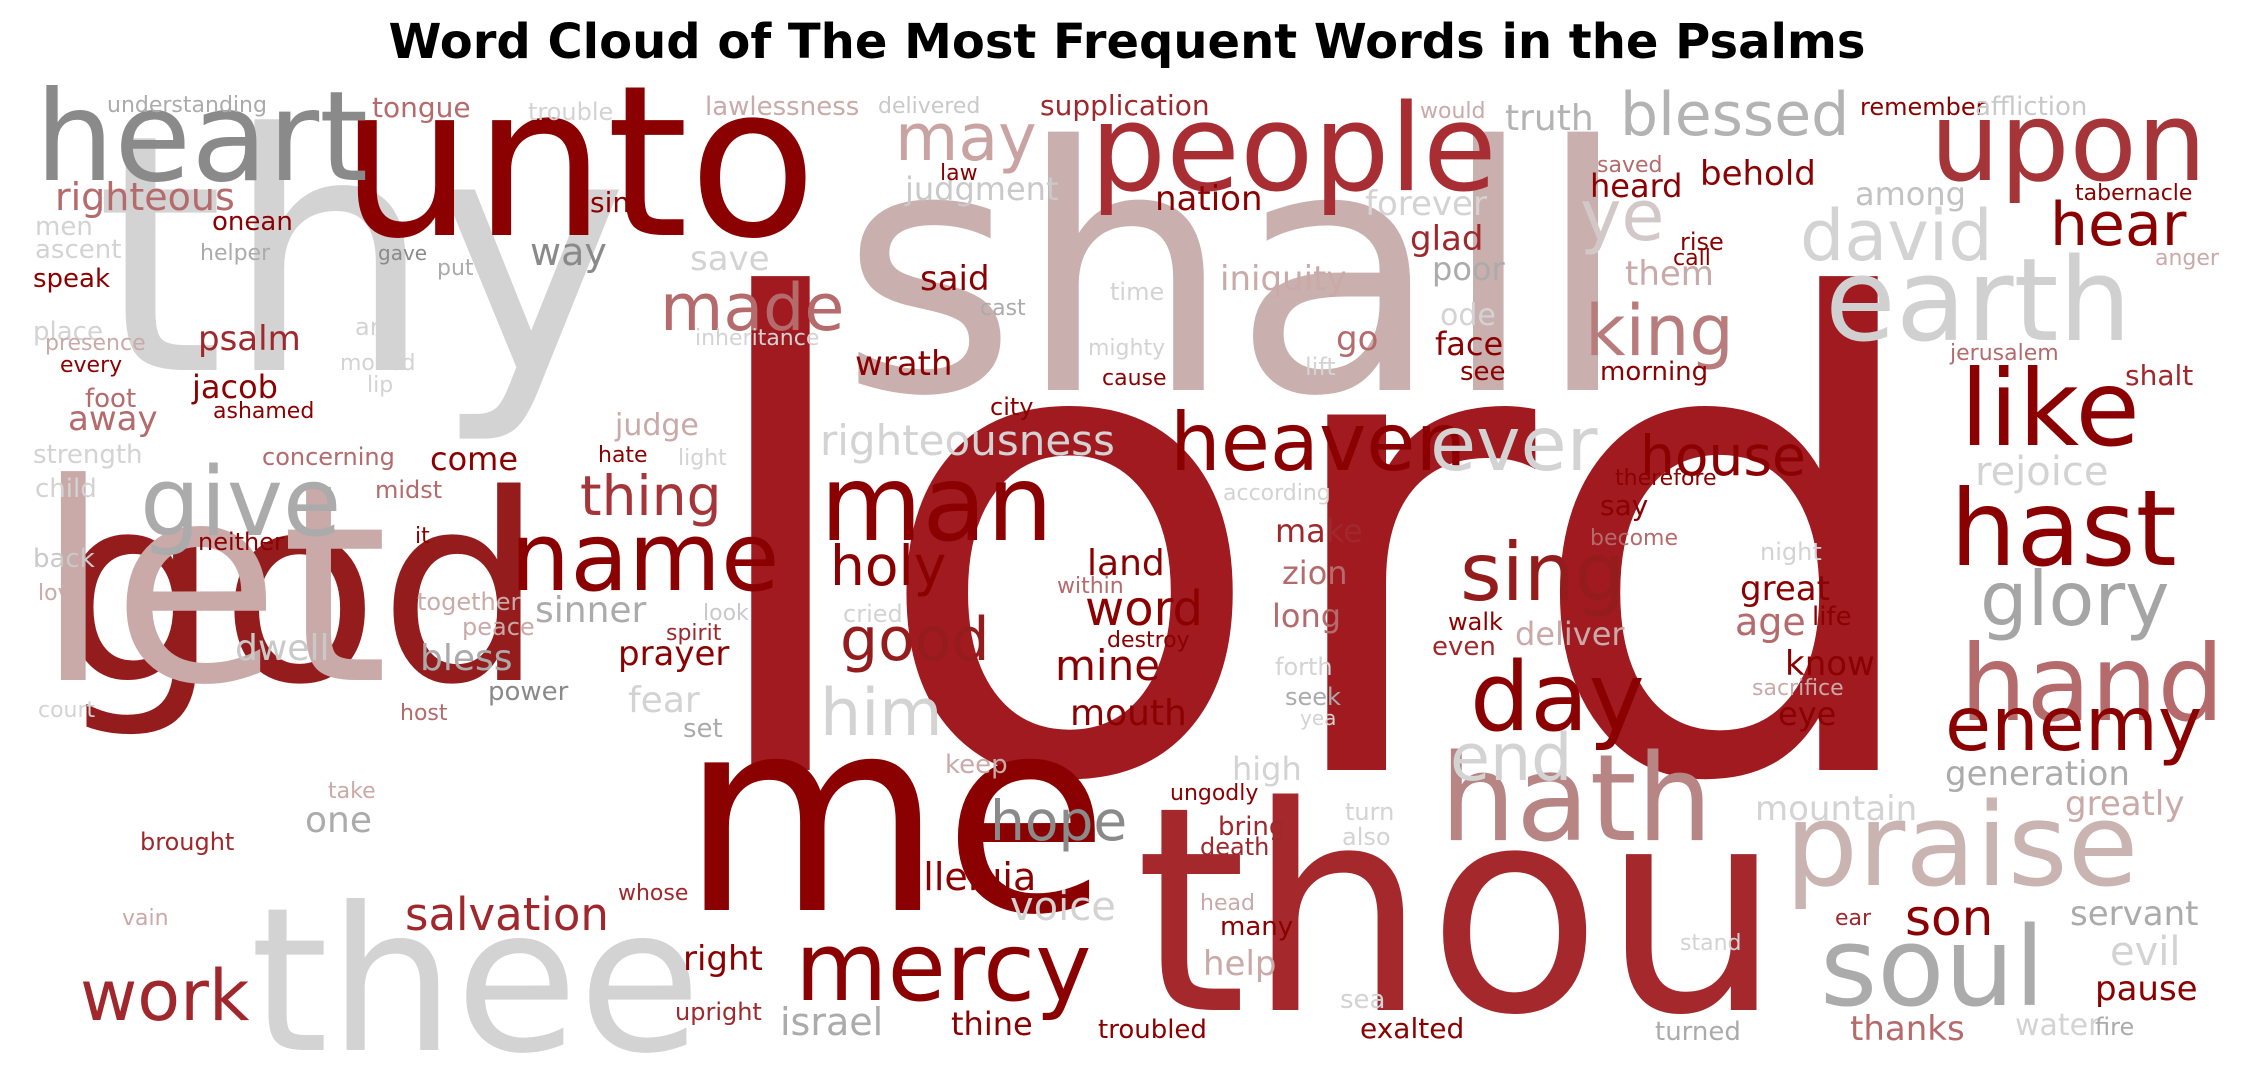  I want to click on word-city: city, so click(1011, 407).